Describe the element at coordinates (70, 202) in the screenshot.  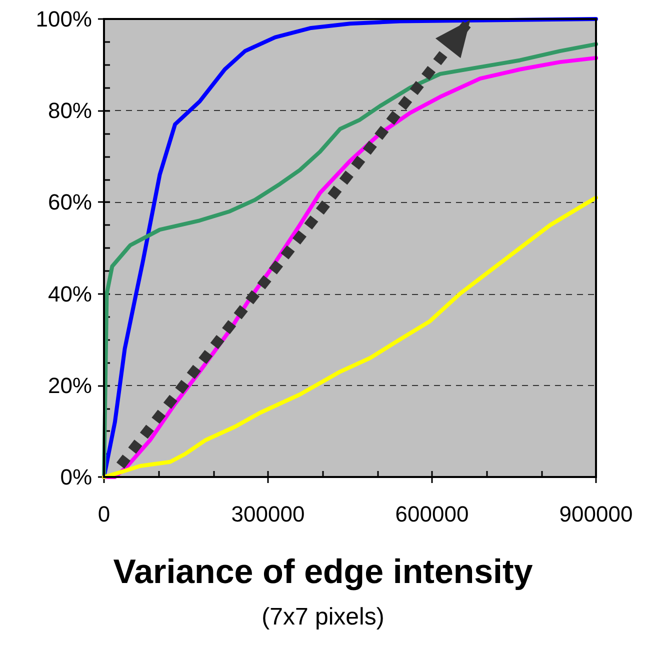
I see `y-tick-label: 60%` at that location.